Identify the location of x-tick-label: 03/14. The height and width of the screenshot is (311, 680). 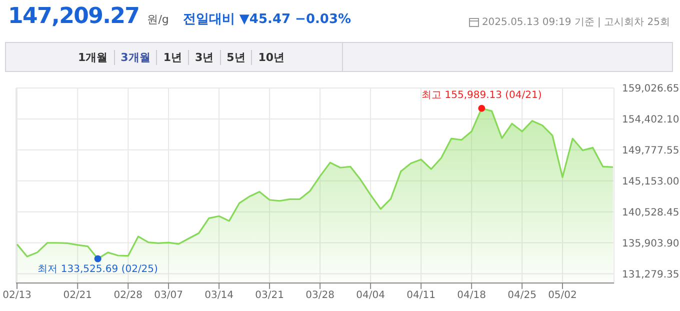
(219, 296).